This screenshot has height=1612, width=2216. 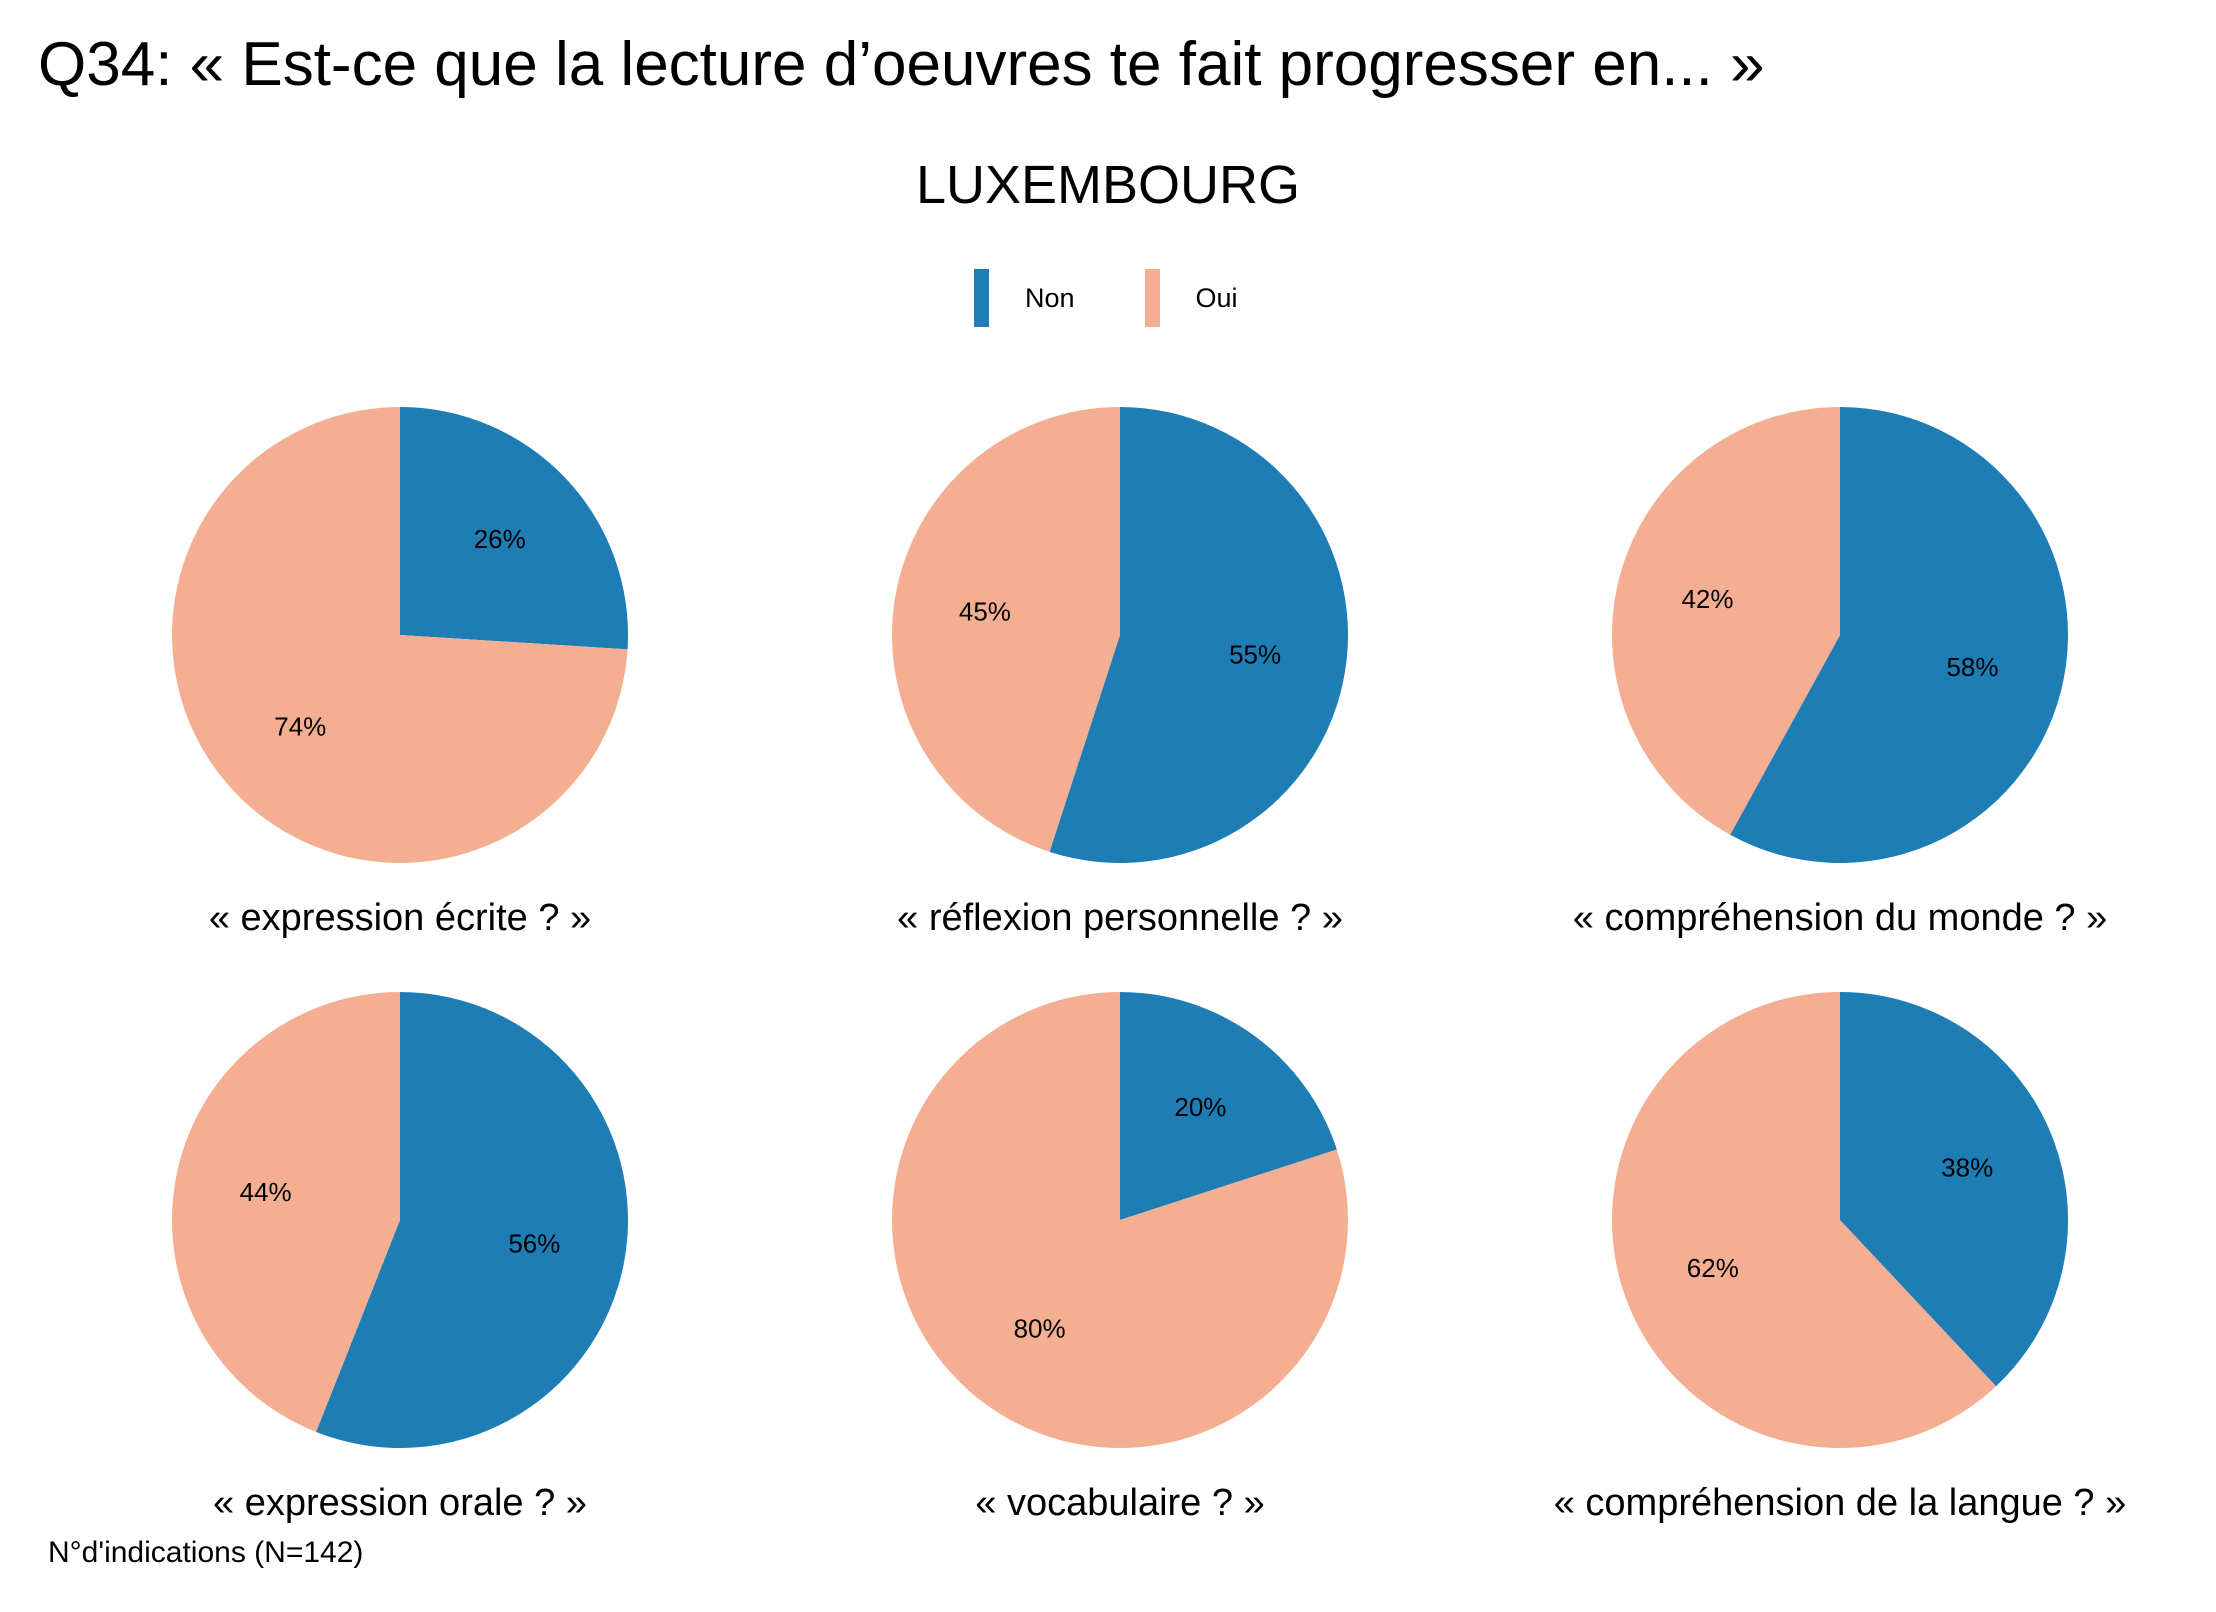 What do you see at coordinates (266, 1192) in the screenshot?
I see `pie-label-oui: 44%` at bounding box center [266, 1192].